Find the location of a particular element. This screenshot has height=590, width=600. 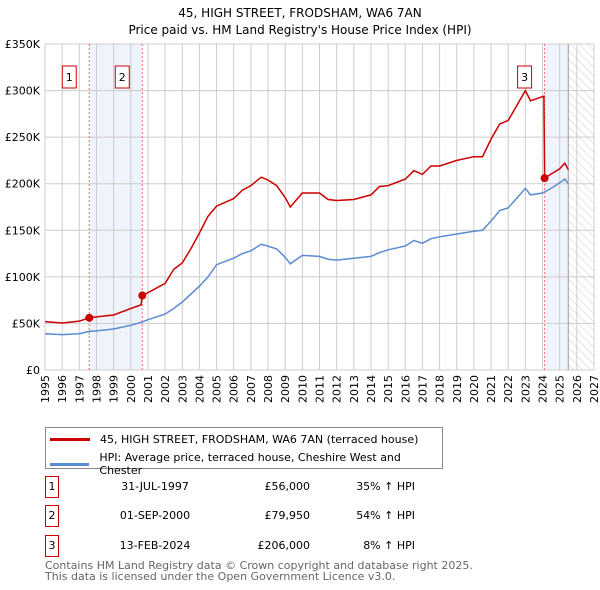

chart-title: 45, HIGH STREET, FRODSHAM, WA6 7AN is located at coordinates (299, 13).